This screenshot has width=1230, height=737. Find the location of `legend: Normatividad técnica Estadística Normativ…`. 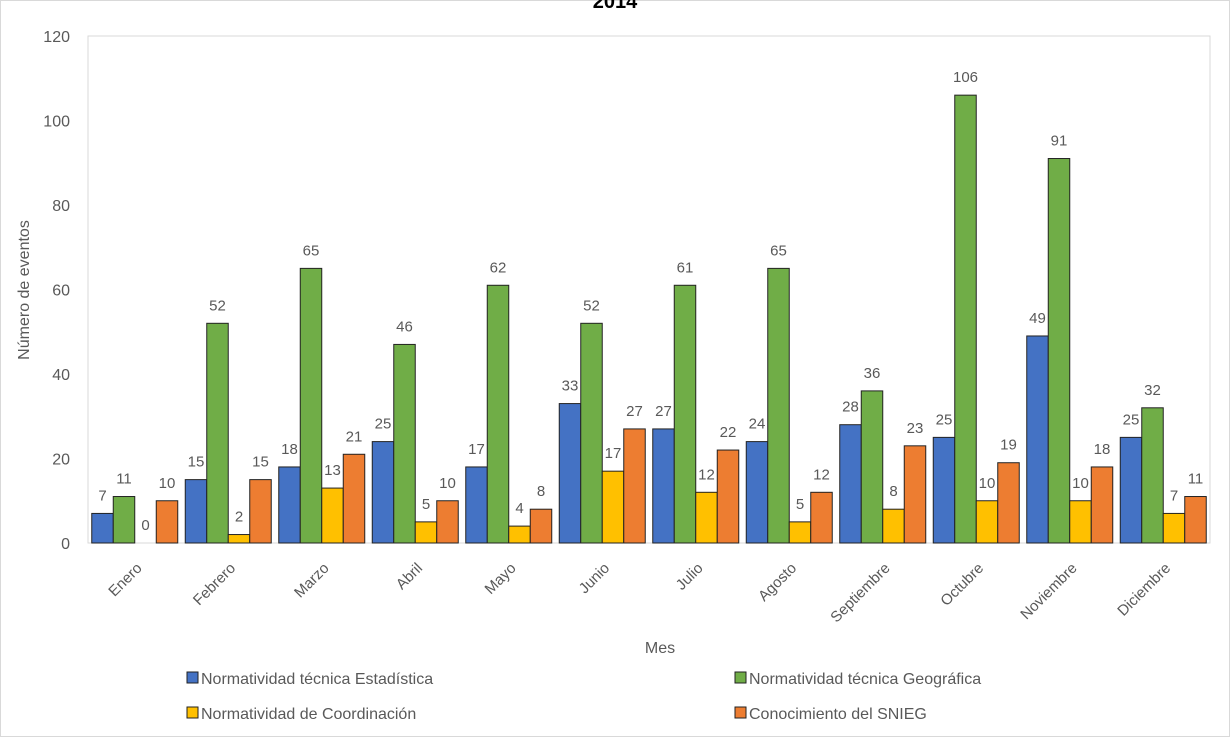

legend: Normatividad técnica Estadística Normativ… is located at coordinates (583, 697).